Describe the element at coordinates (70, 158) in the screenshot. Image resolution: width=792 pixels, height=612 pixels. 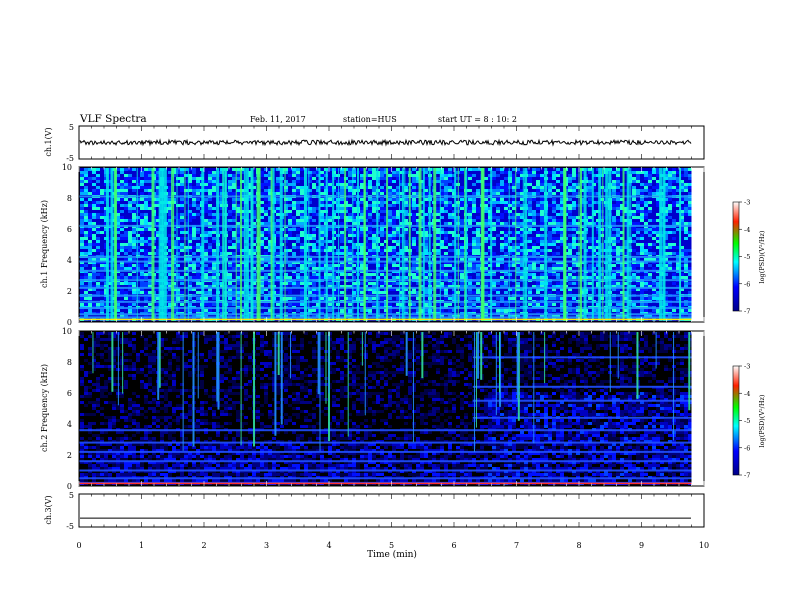
I see `ch1-ytick-bottom: -5` at that location.